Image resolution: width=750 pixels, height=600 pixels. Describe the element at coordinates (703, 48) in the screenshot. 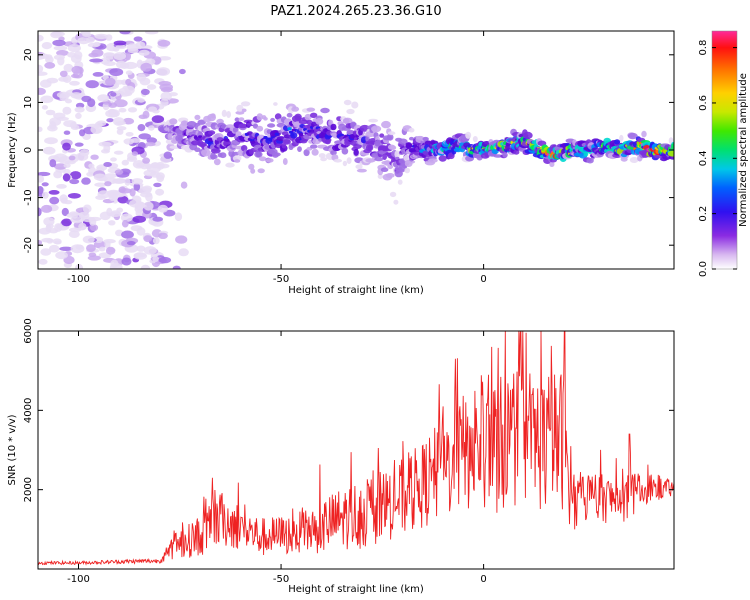

I see `colorbar-tick-label: 0.8` at that location.